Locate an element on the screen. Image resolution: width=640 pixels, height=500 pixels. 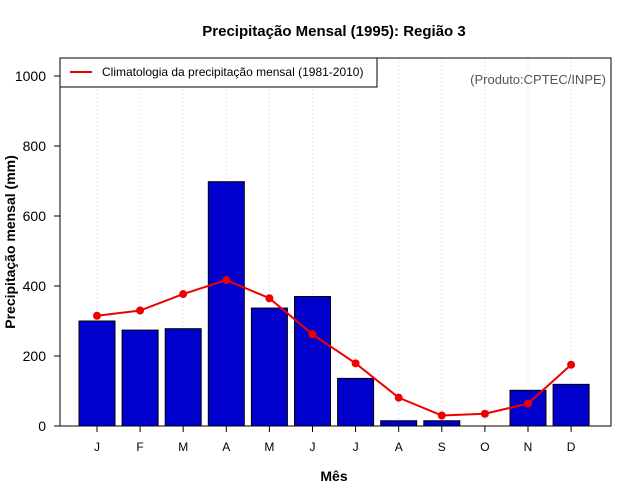
x-tick-label: D is located at coordinates (571, 447).